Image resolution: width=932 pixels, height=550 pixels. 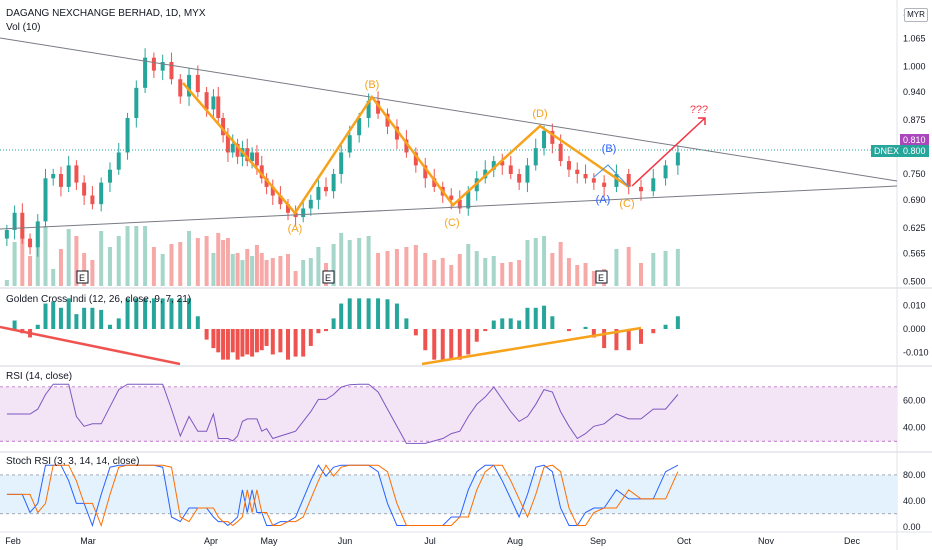 What do you see at coordinates (766, 541) in the screenshot?
I see `time-tick-label: Nov` at bounding box center [766, 541].